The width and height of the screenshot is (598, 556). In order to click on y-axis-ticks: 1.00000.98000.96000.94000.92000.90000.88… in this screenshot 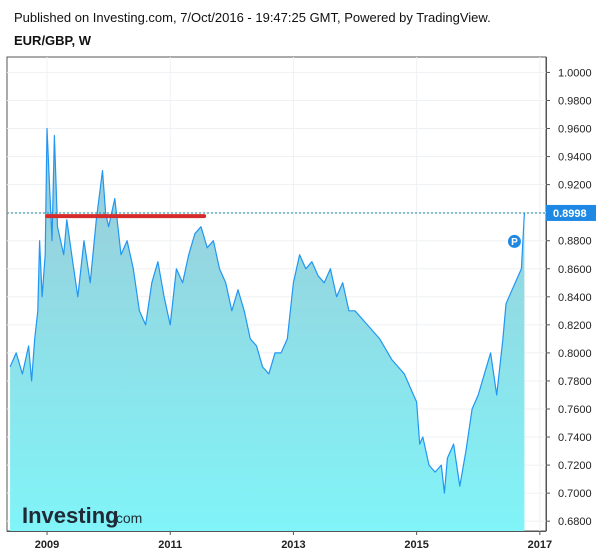, I will do `click(569, 297)`.